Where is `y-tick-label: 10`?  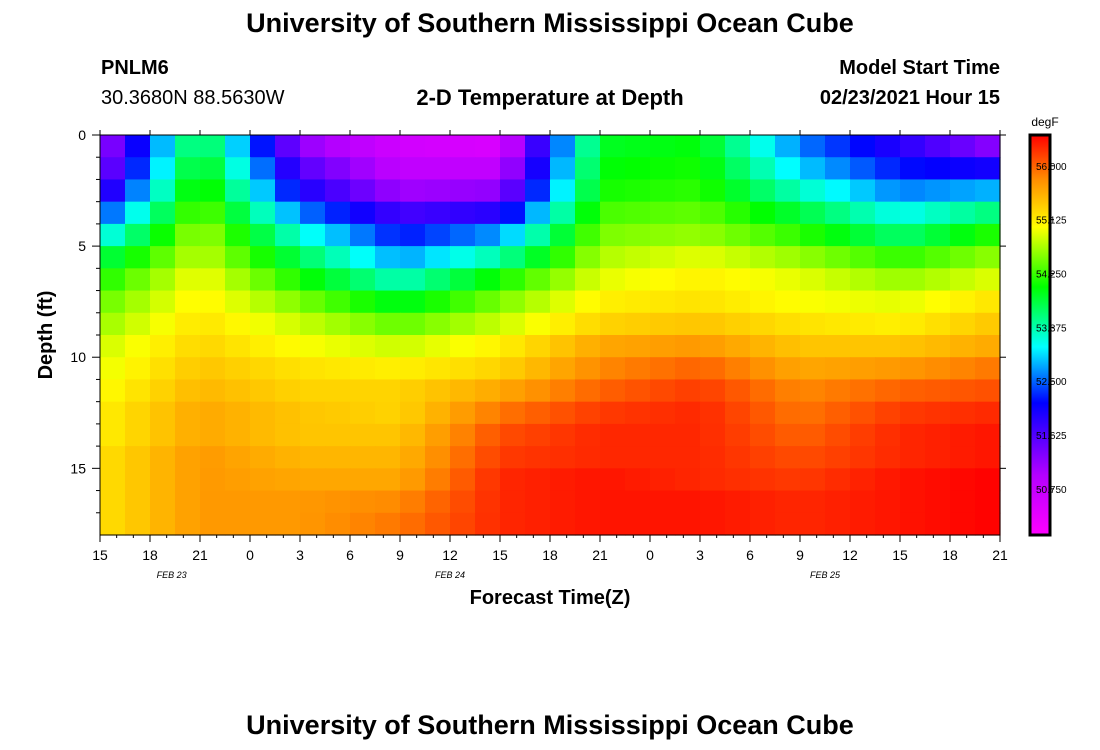
y-tick-label: 10 is located at coordinates (78, 357).